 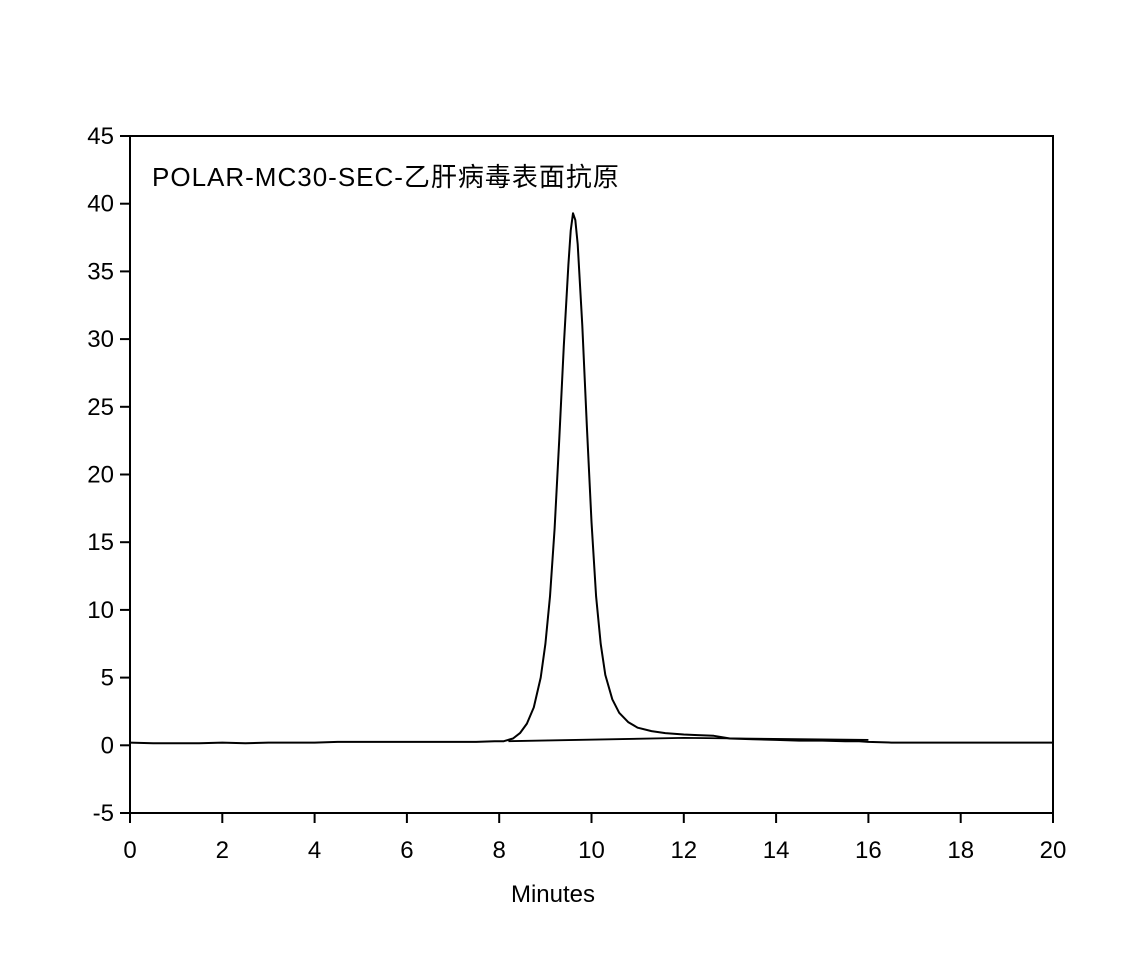 What do you see at coordinates (688, 740) in the screenshot?
I see `series-line-baseline` at bounding box center [688, 740].